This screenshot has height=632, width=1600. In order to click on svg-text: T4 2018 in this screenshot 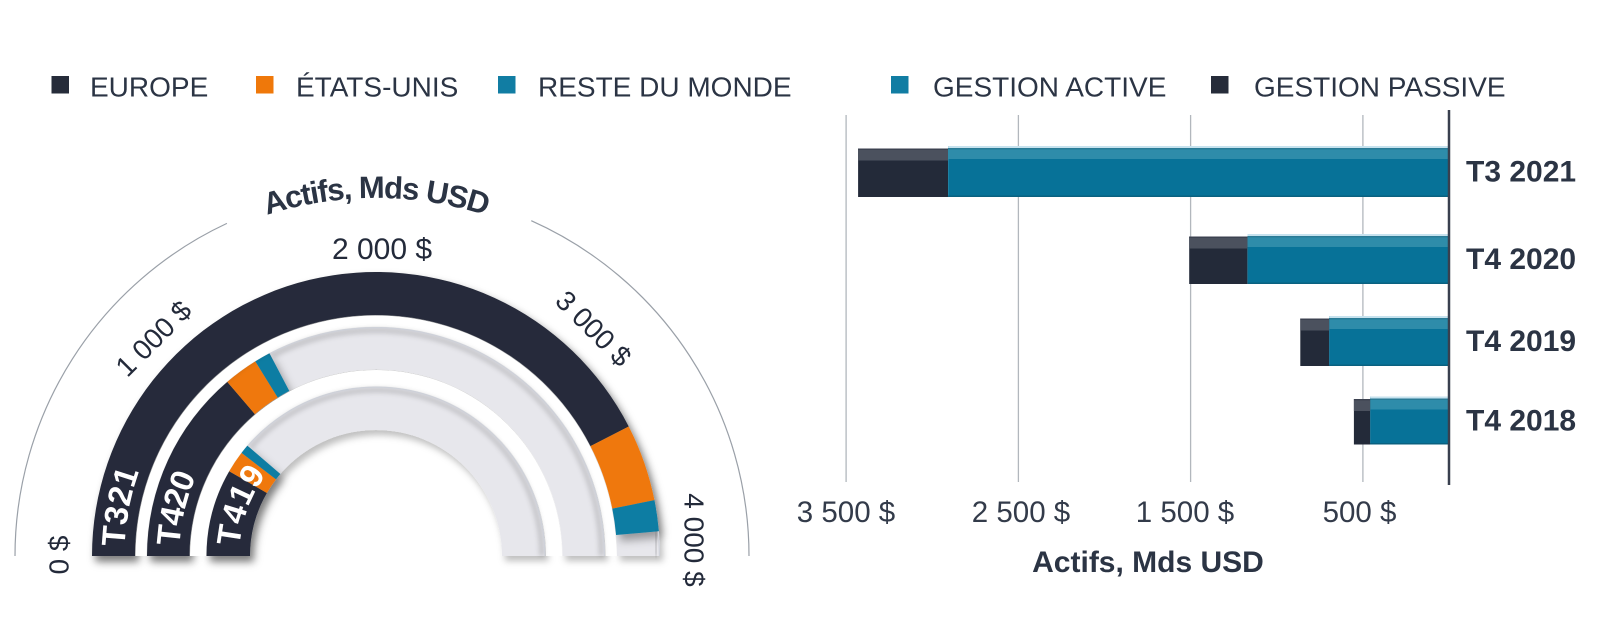, I will do `click(1521, 421)`.